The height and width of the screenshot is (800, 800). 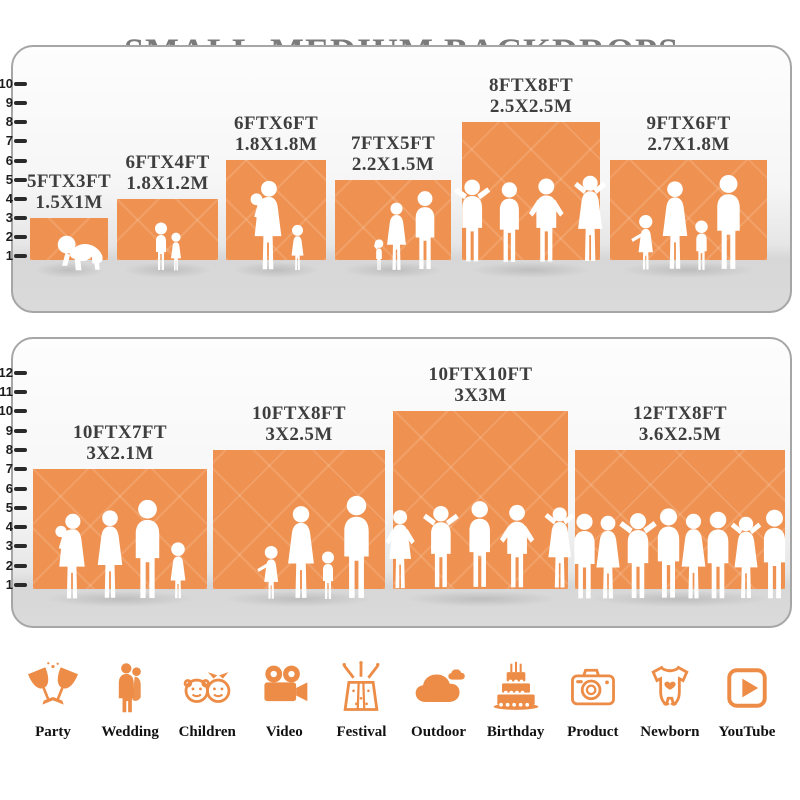 What do you see at coordinates (129, 688) in the screenshot?
I see `wedding-icon` at bounding box center [129, 688].